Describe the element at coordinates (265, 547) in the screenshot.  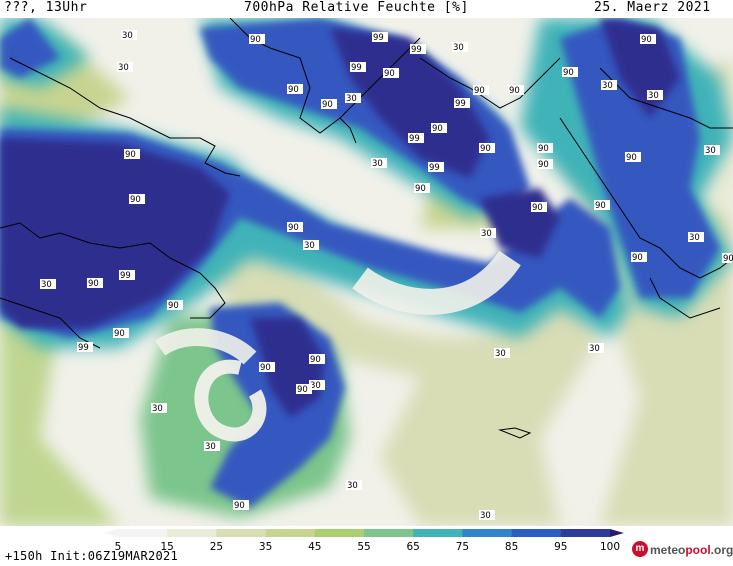
I see `legend-tick-label: 35` at that location.